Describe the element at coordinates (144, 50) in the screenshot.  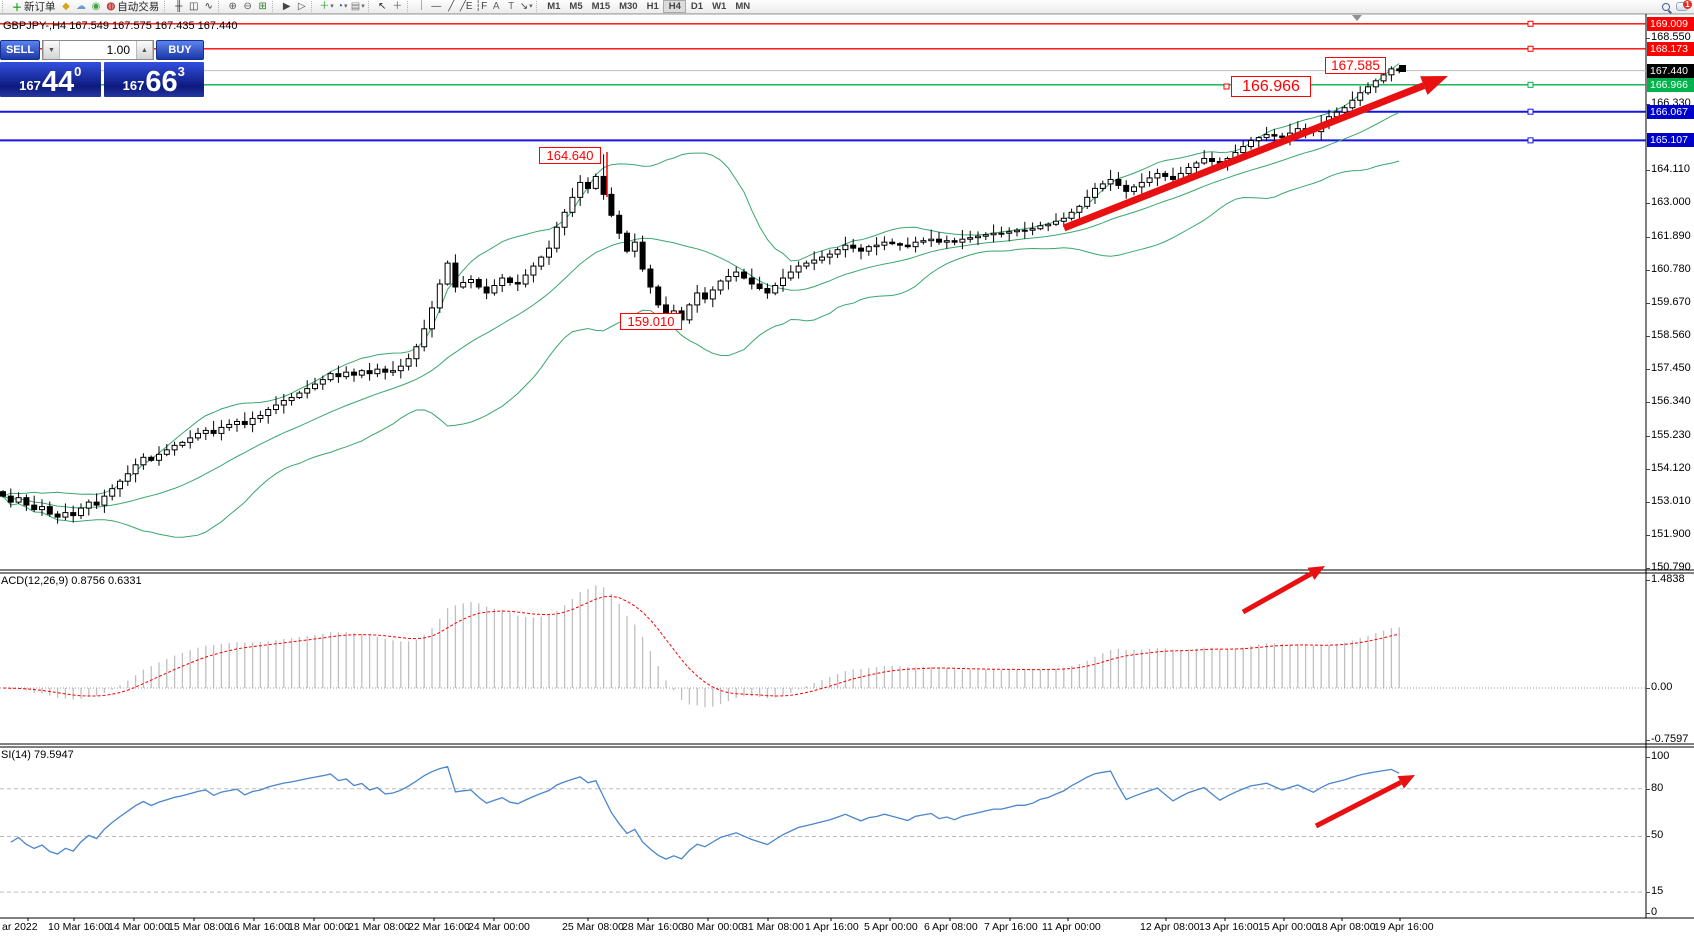
I see `volume-increase-button: ▲` at that location.